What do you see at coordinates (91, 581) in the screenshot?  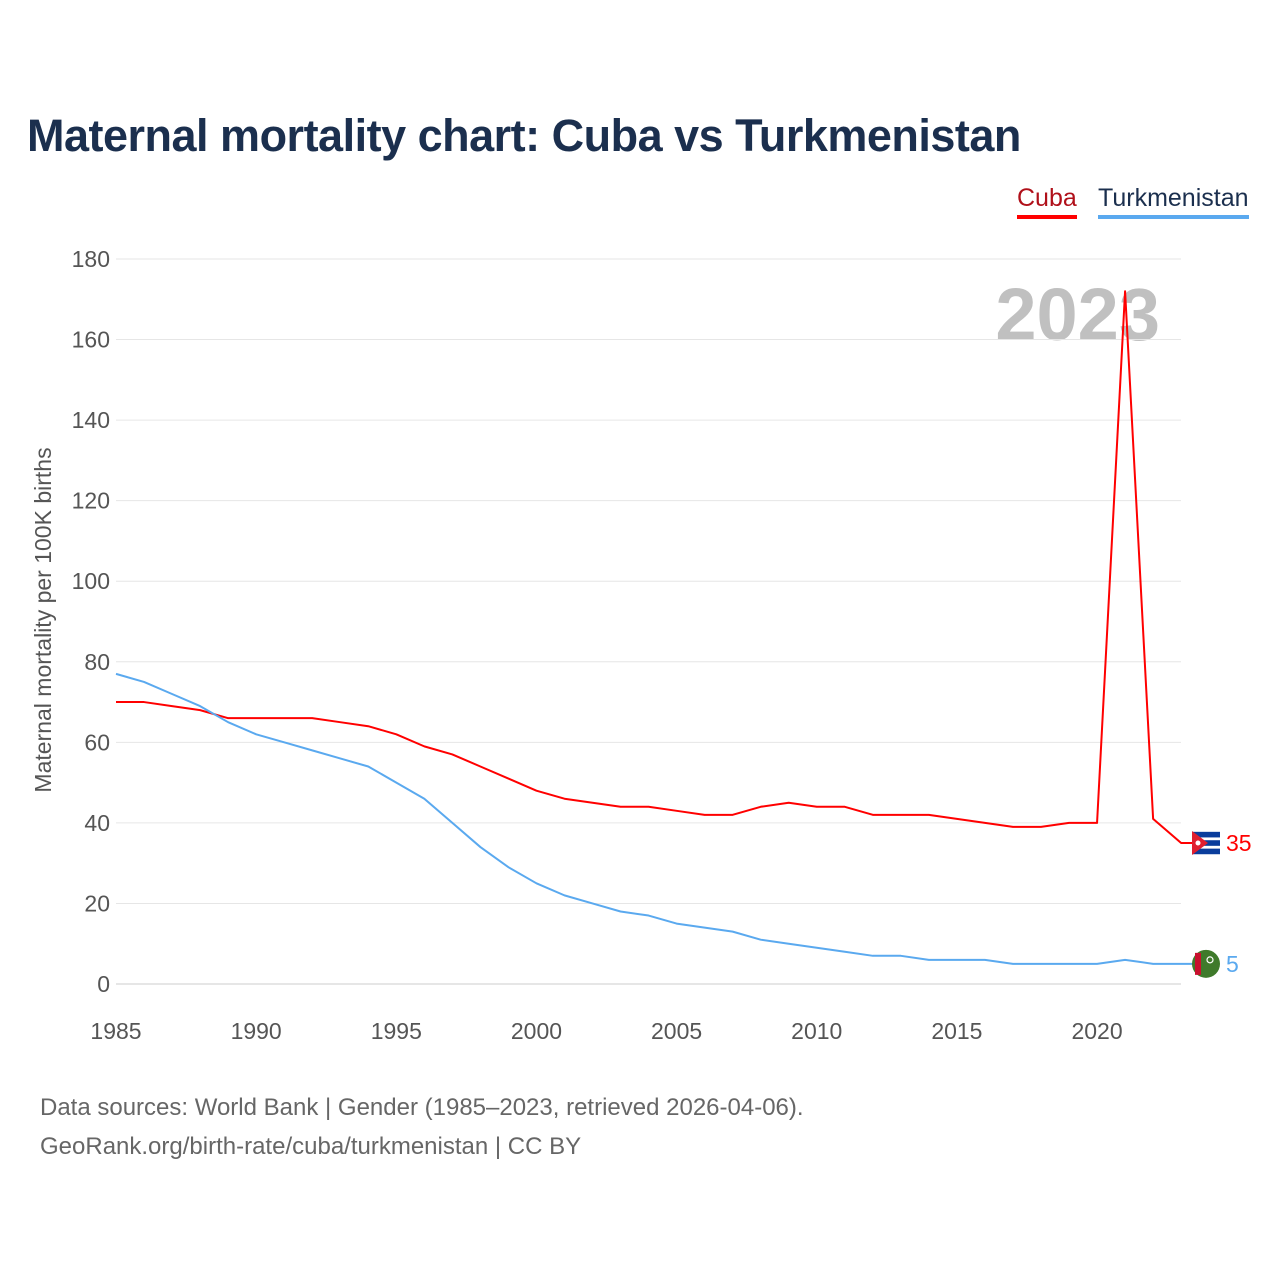 I see `y-tick-label: 100` at bounding box center [91, 581].